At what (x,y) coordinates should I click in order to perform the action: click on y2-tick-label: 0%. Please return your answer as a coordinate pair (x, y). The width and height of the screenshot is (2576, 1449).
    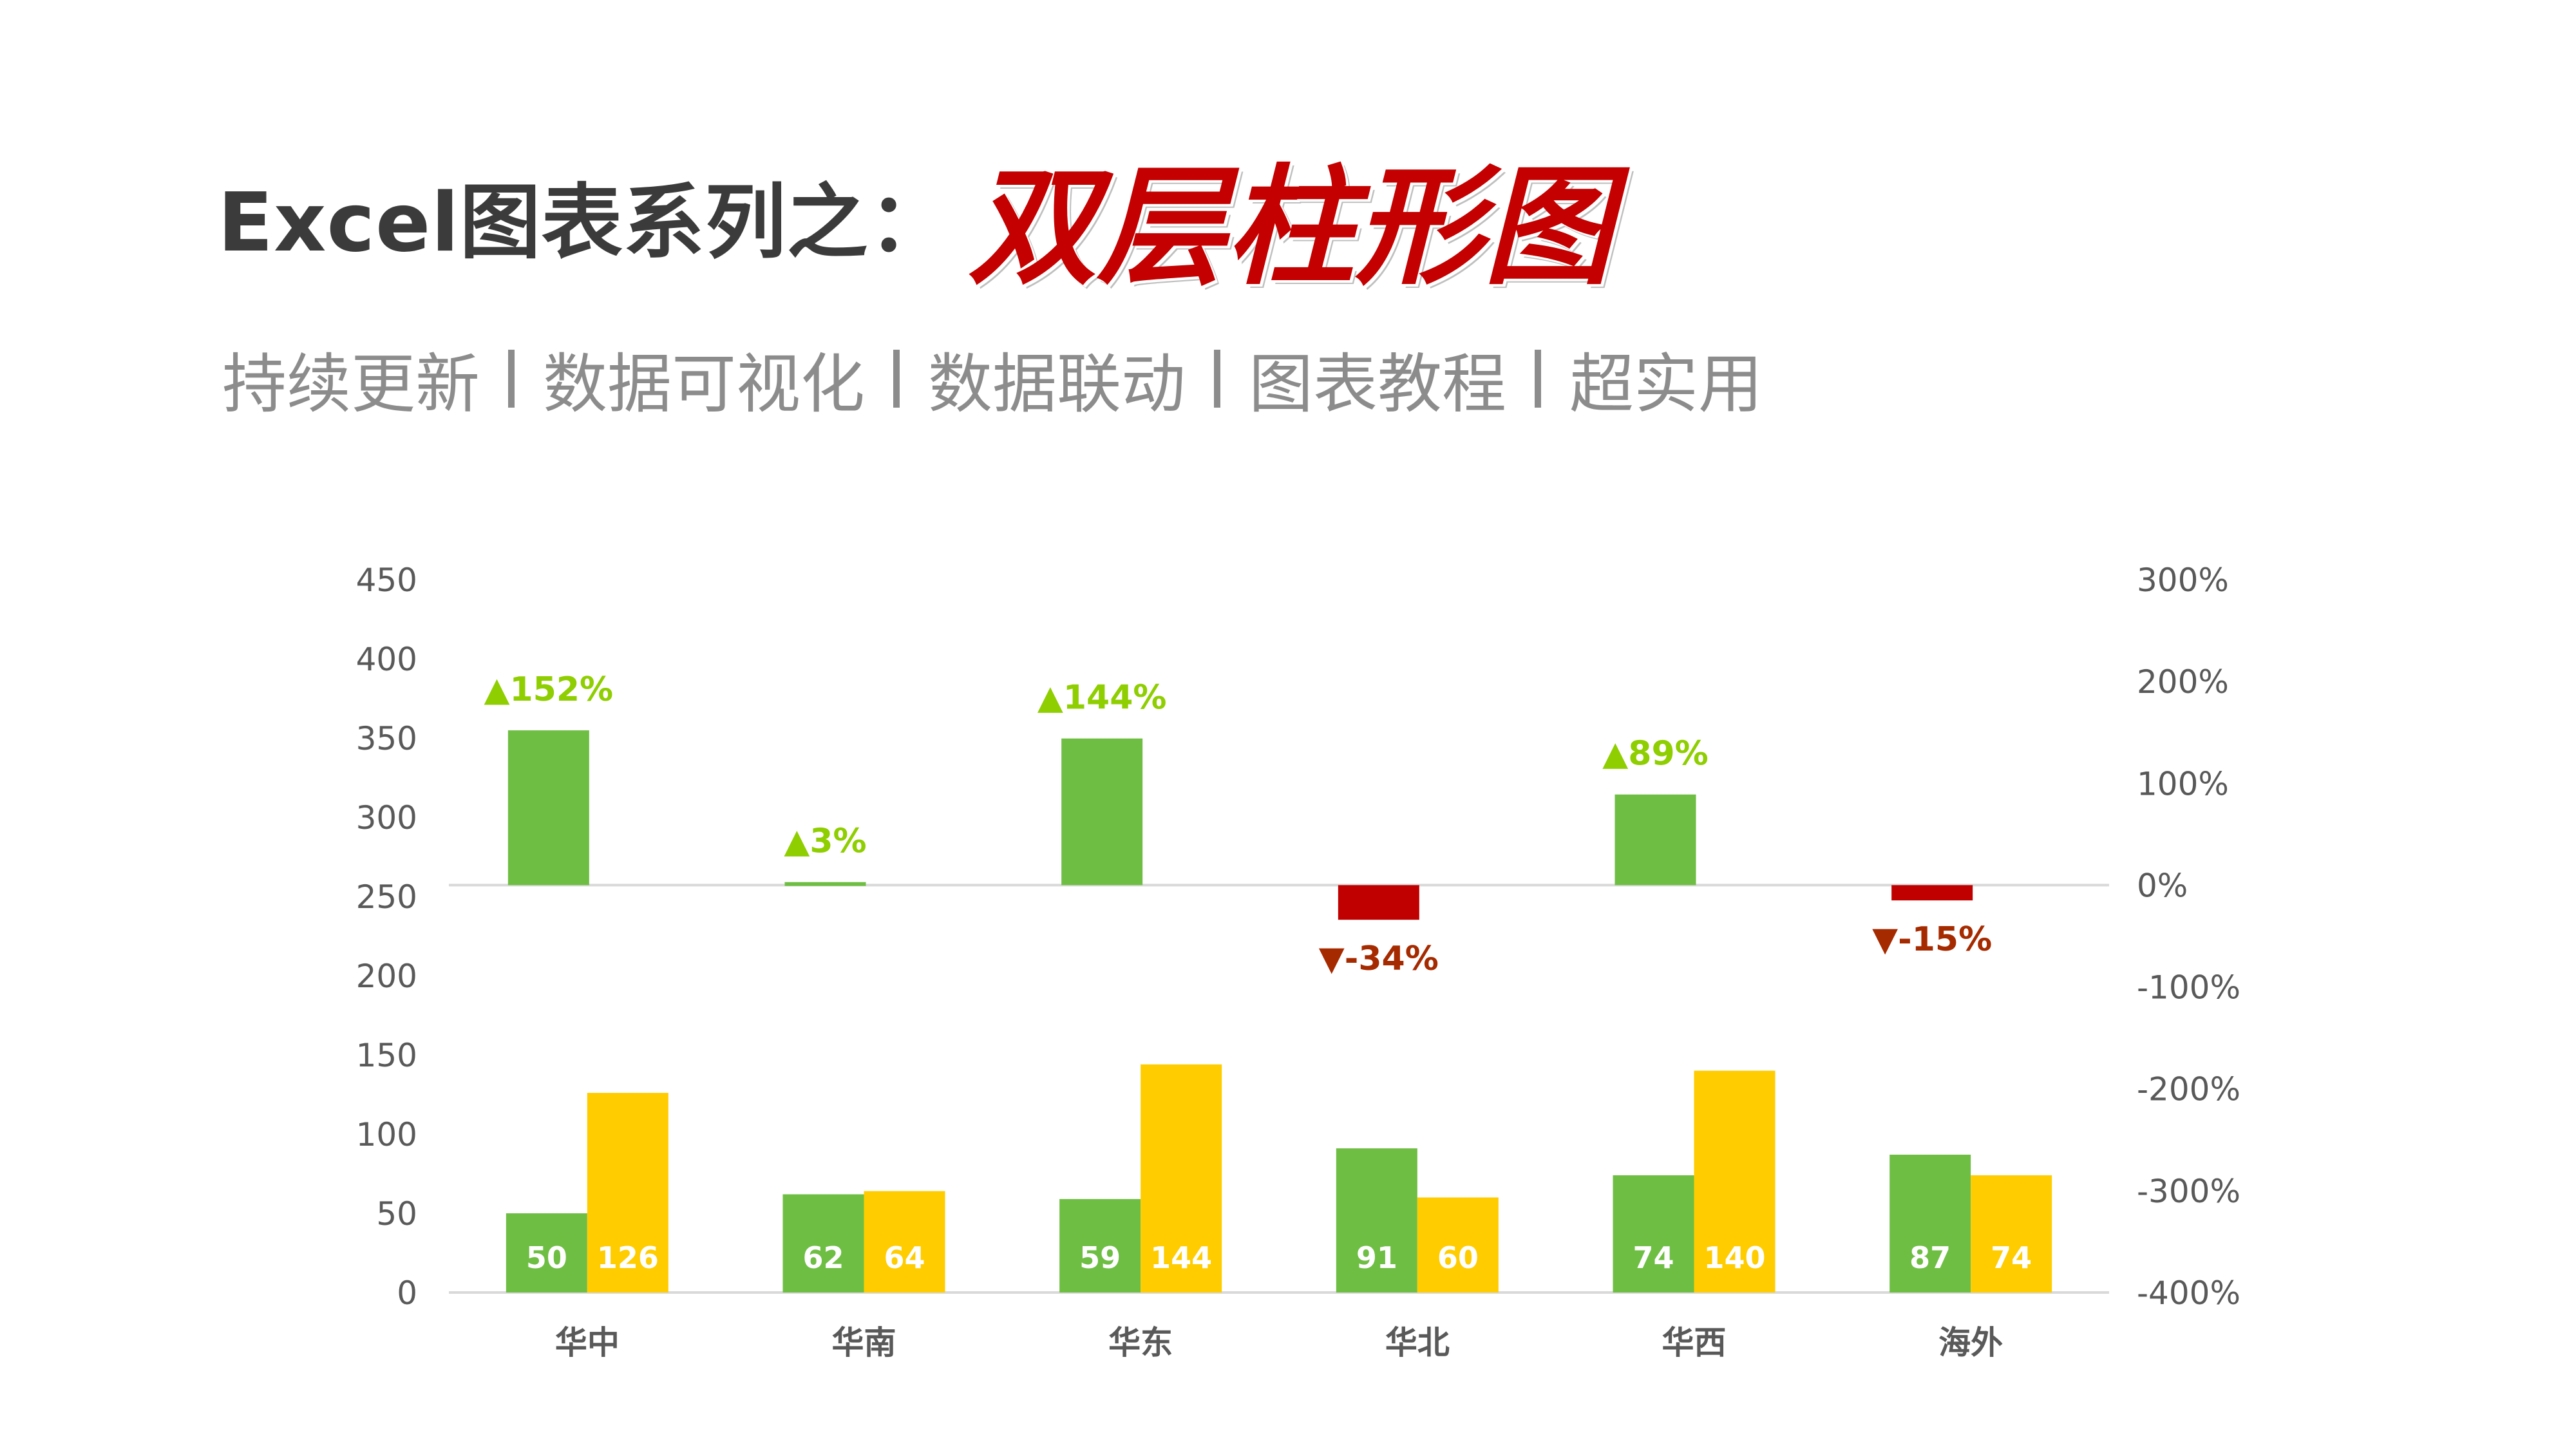
    Looking at the image, I should click on (2163, 885).